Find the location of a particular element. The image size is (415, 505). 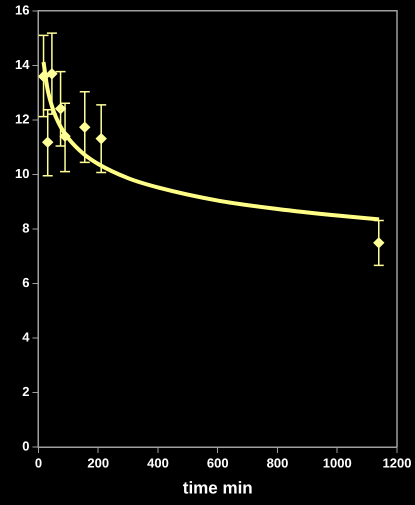

x-axis-title: time min is located at coordinates (217, 488).